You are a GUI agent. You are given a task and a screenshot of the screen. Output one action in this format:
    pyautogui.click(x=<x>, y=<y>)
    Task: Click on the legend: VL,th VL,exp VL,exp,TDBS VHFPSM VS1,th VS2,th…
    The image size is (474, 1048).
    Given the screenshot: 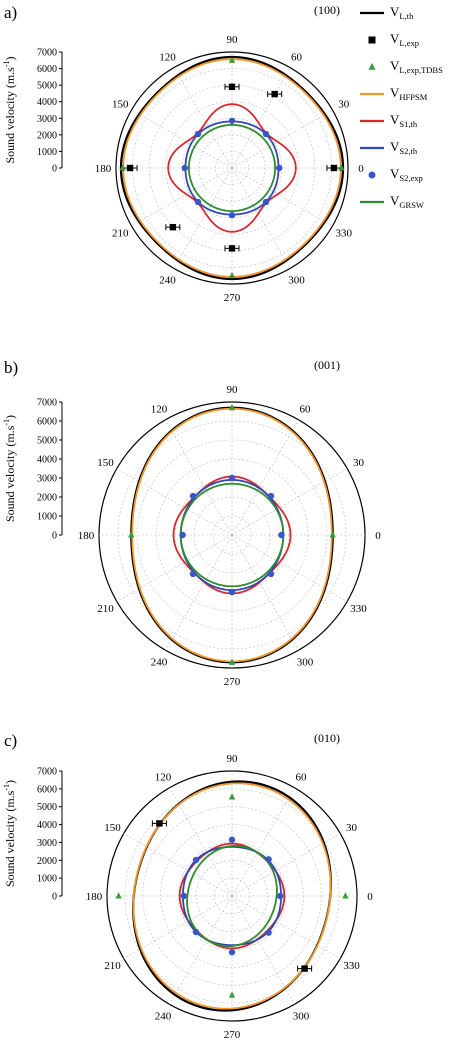 What is the action you would take?
    pyautogui.click(x=401, y=107)
    